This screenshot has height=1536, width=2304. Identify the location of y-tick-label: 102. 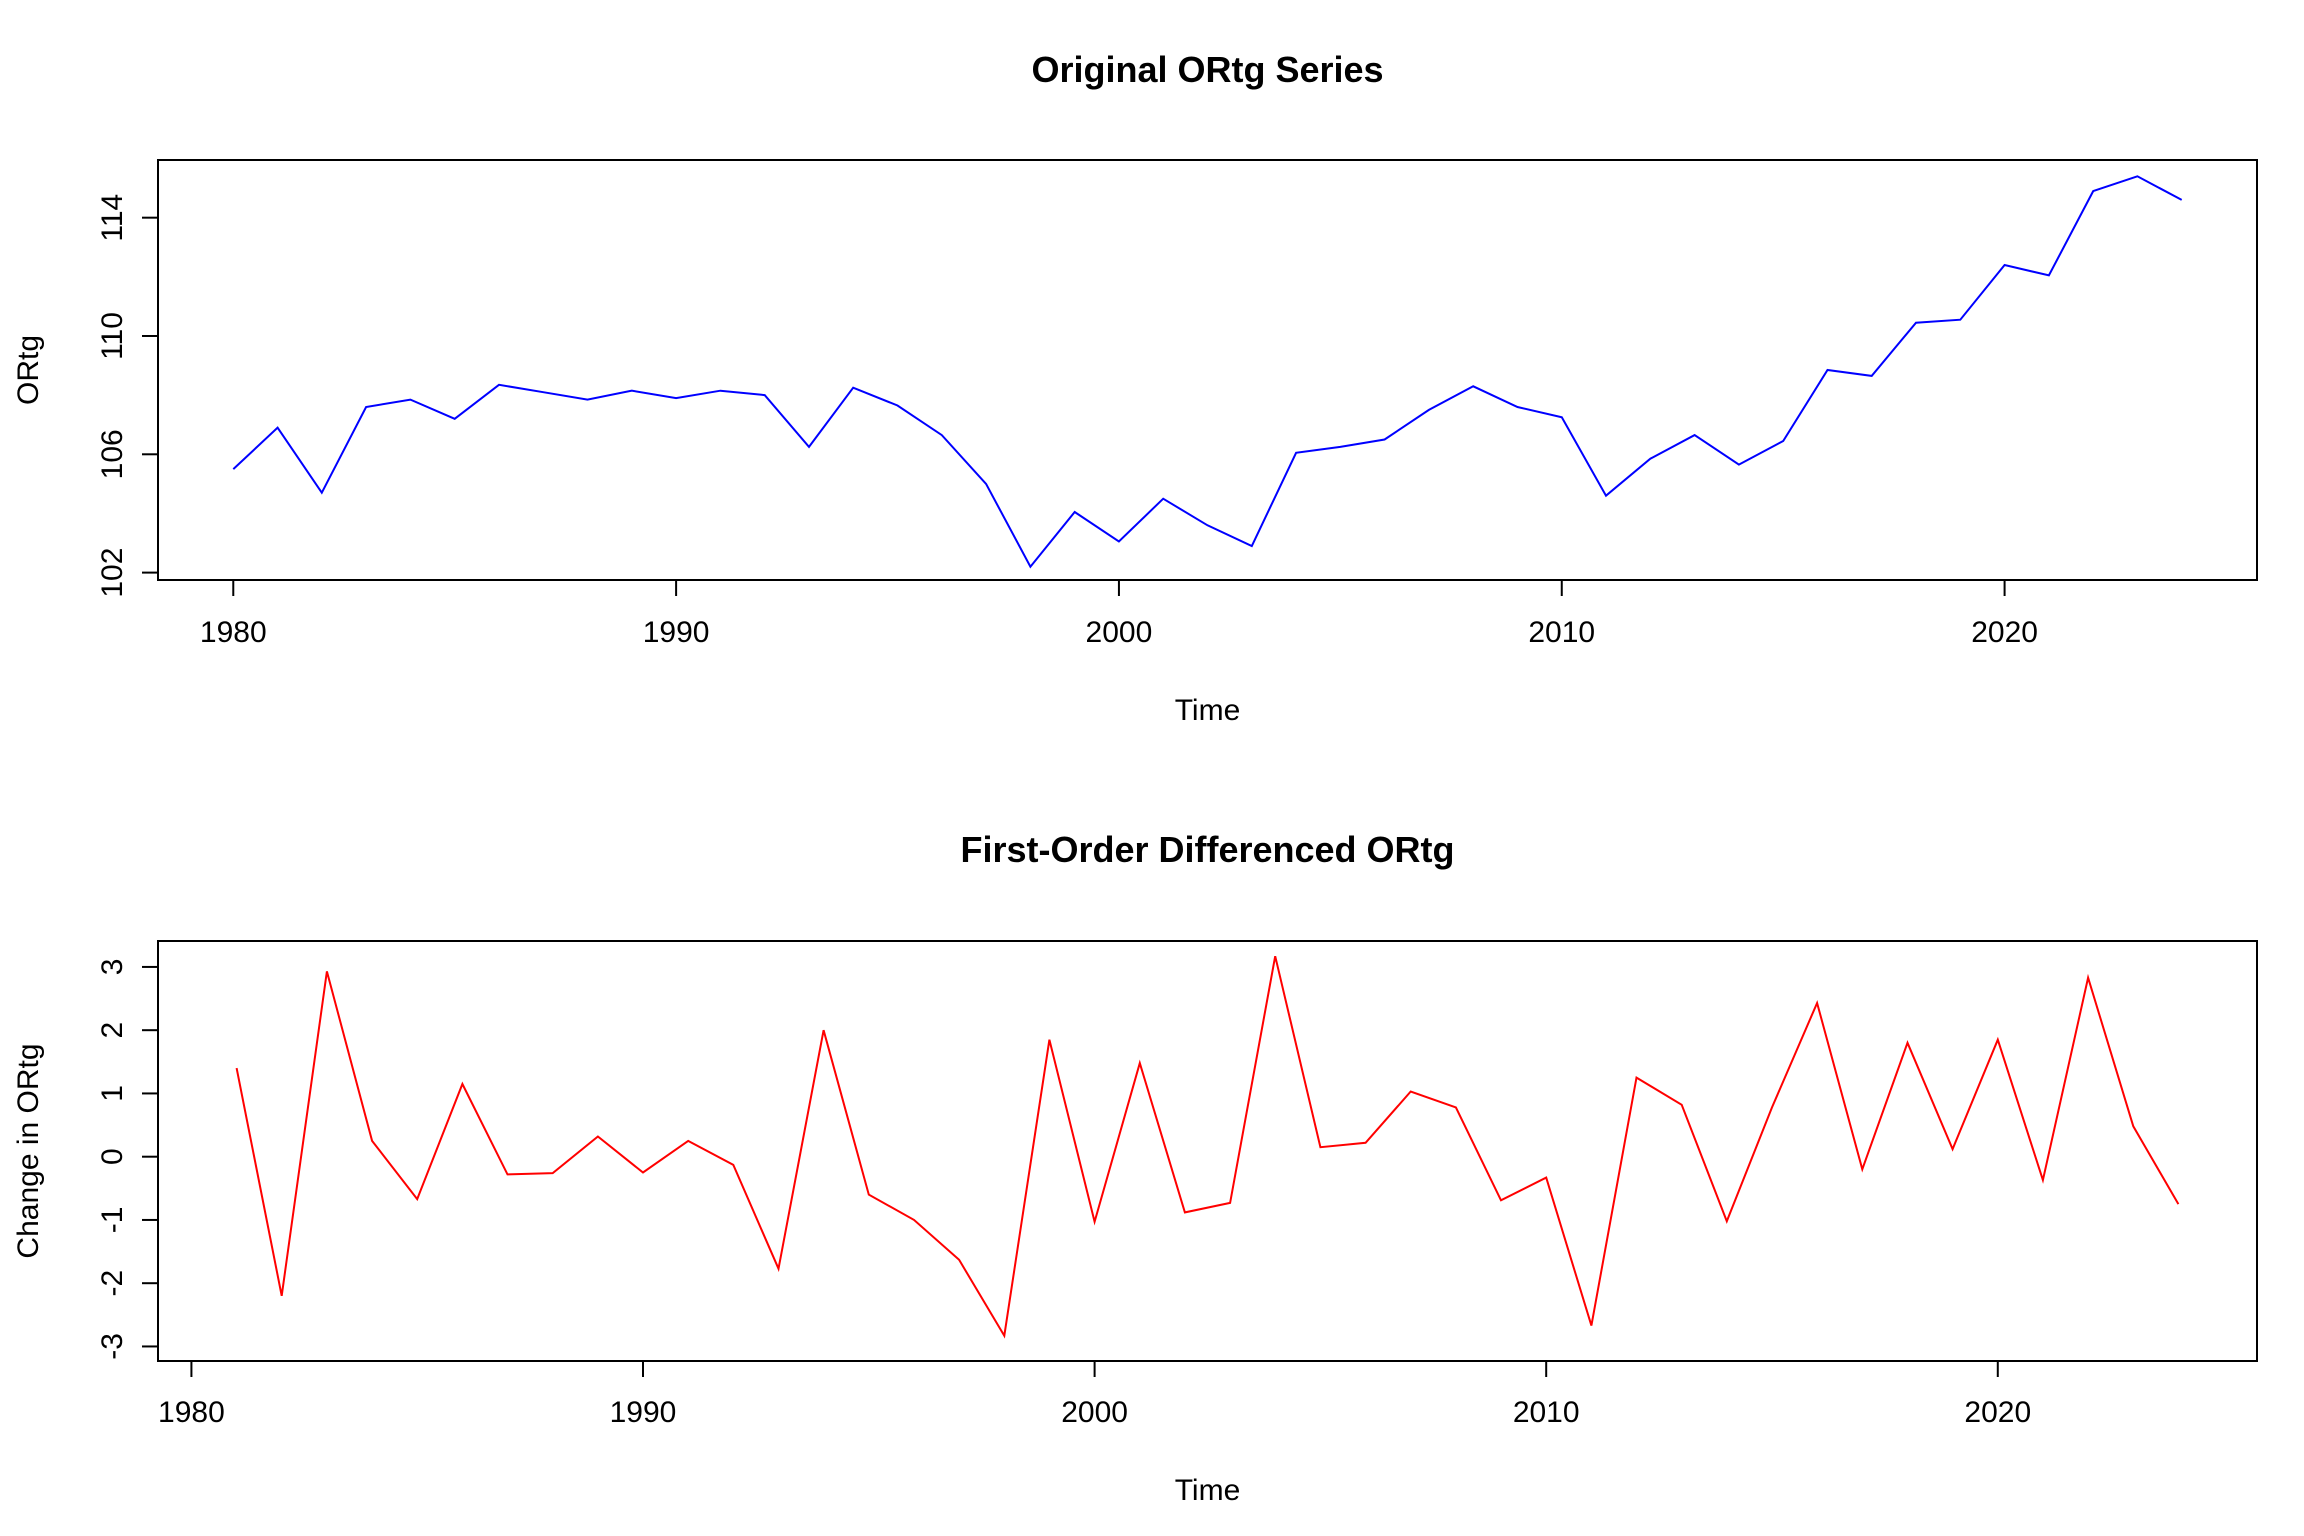
(112, 573).